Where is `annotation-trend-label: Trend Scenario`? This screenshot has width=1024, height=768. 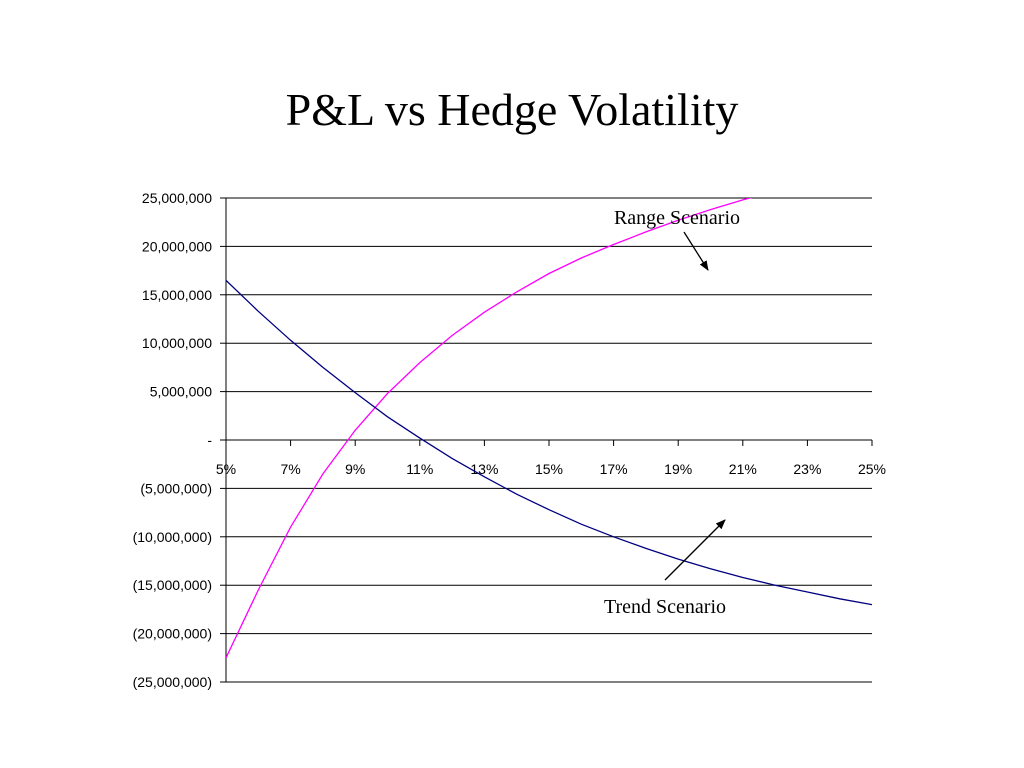 annotation-trend-label: Trend Scenario is located at coordinates (665, 607).